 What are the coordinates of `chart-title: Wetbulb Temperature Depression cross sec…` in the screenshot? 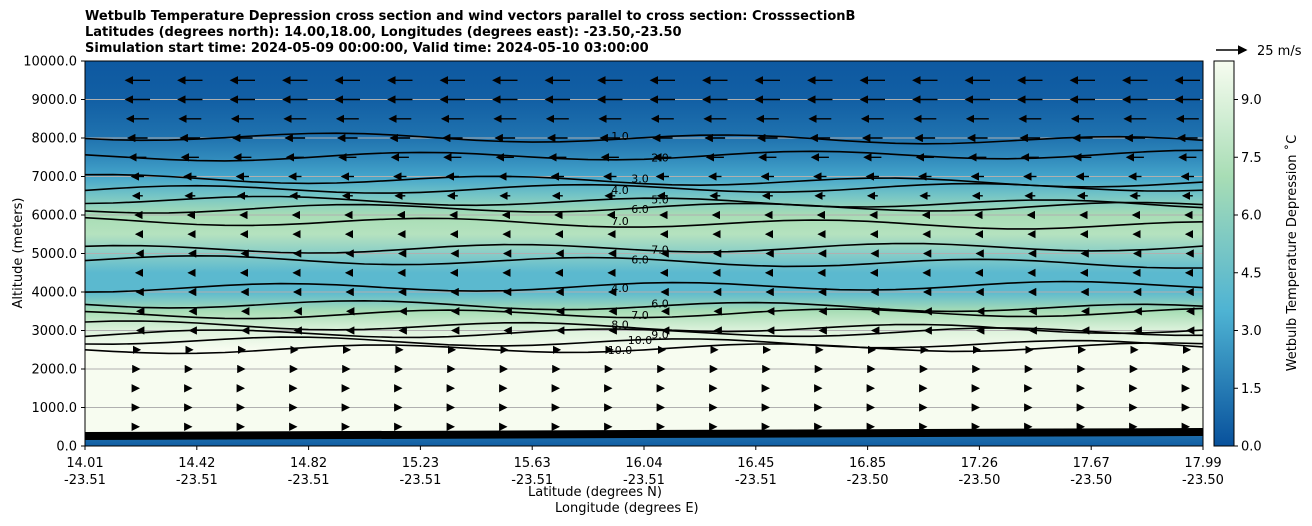 It's located at (470, 33).